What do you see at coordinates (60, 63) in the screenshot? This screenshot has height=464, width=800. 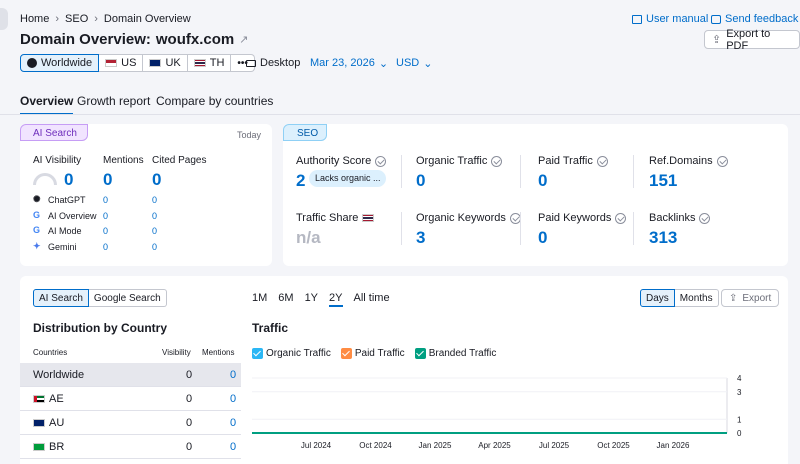 I see `region-worldwide: Worldwide` at bounding box center [60, 63].